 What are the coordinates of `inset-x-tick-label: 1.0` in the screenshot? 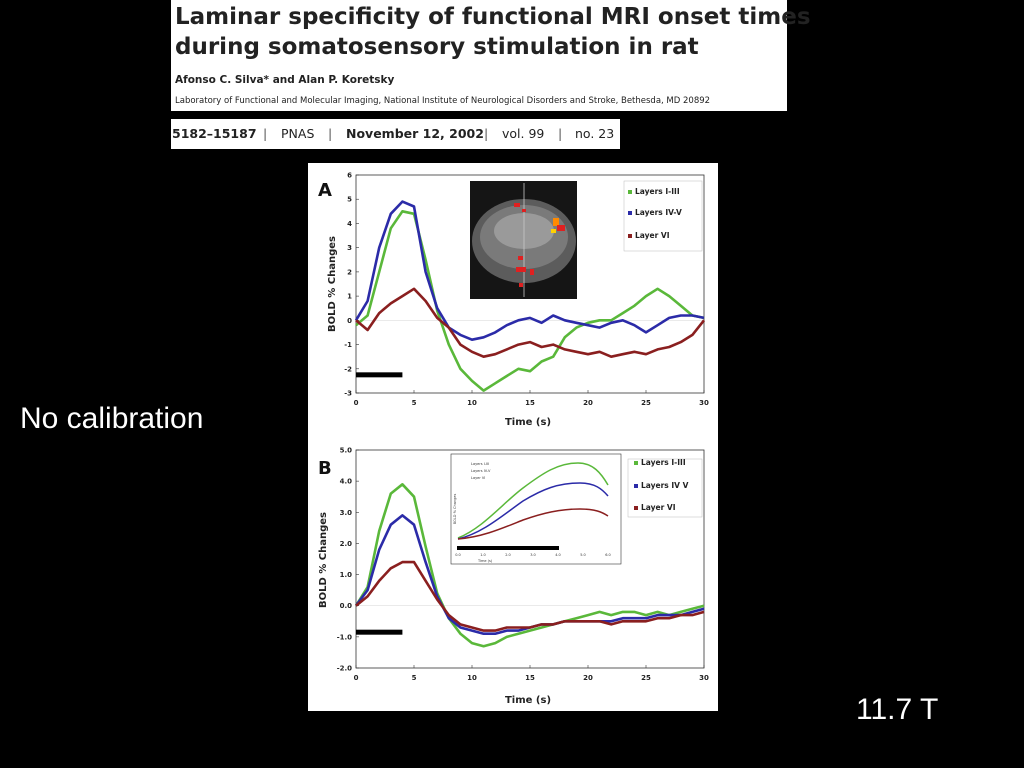 It's located at (483, 555).